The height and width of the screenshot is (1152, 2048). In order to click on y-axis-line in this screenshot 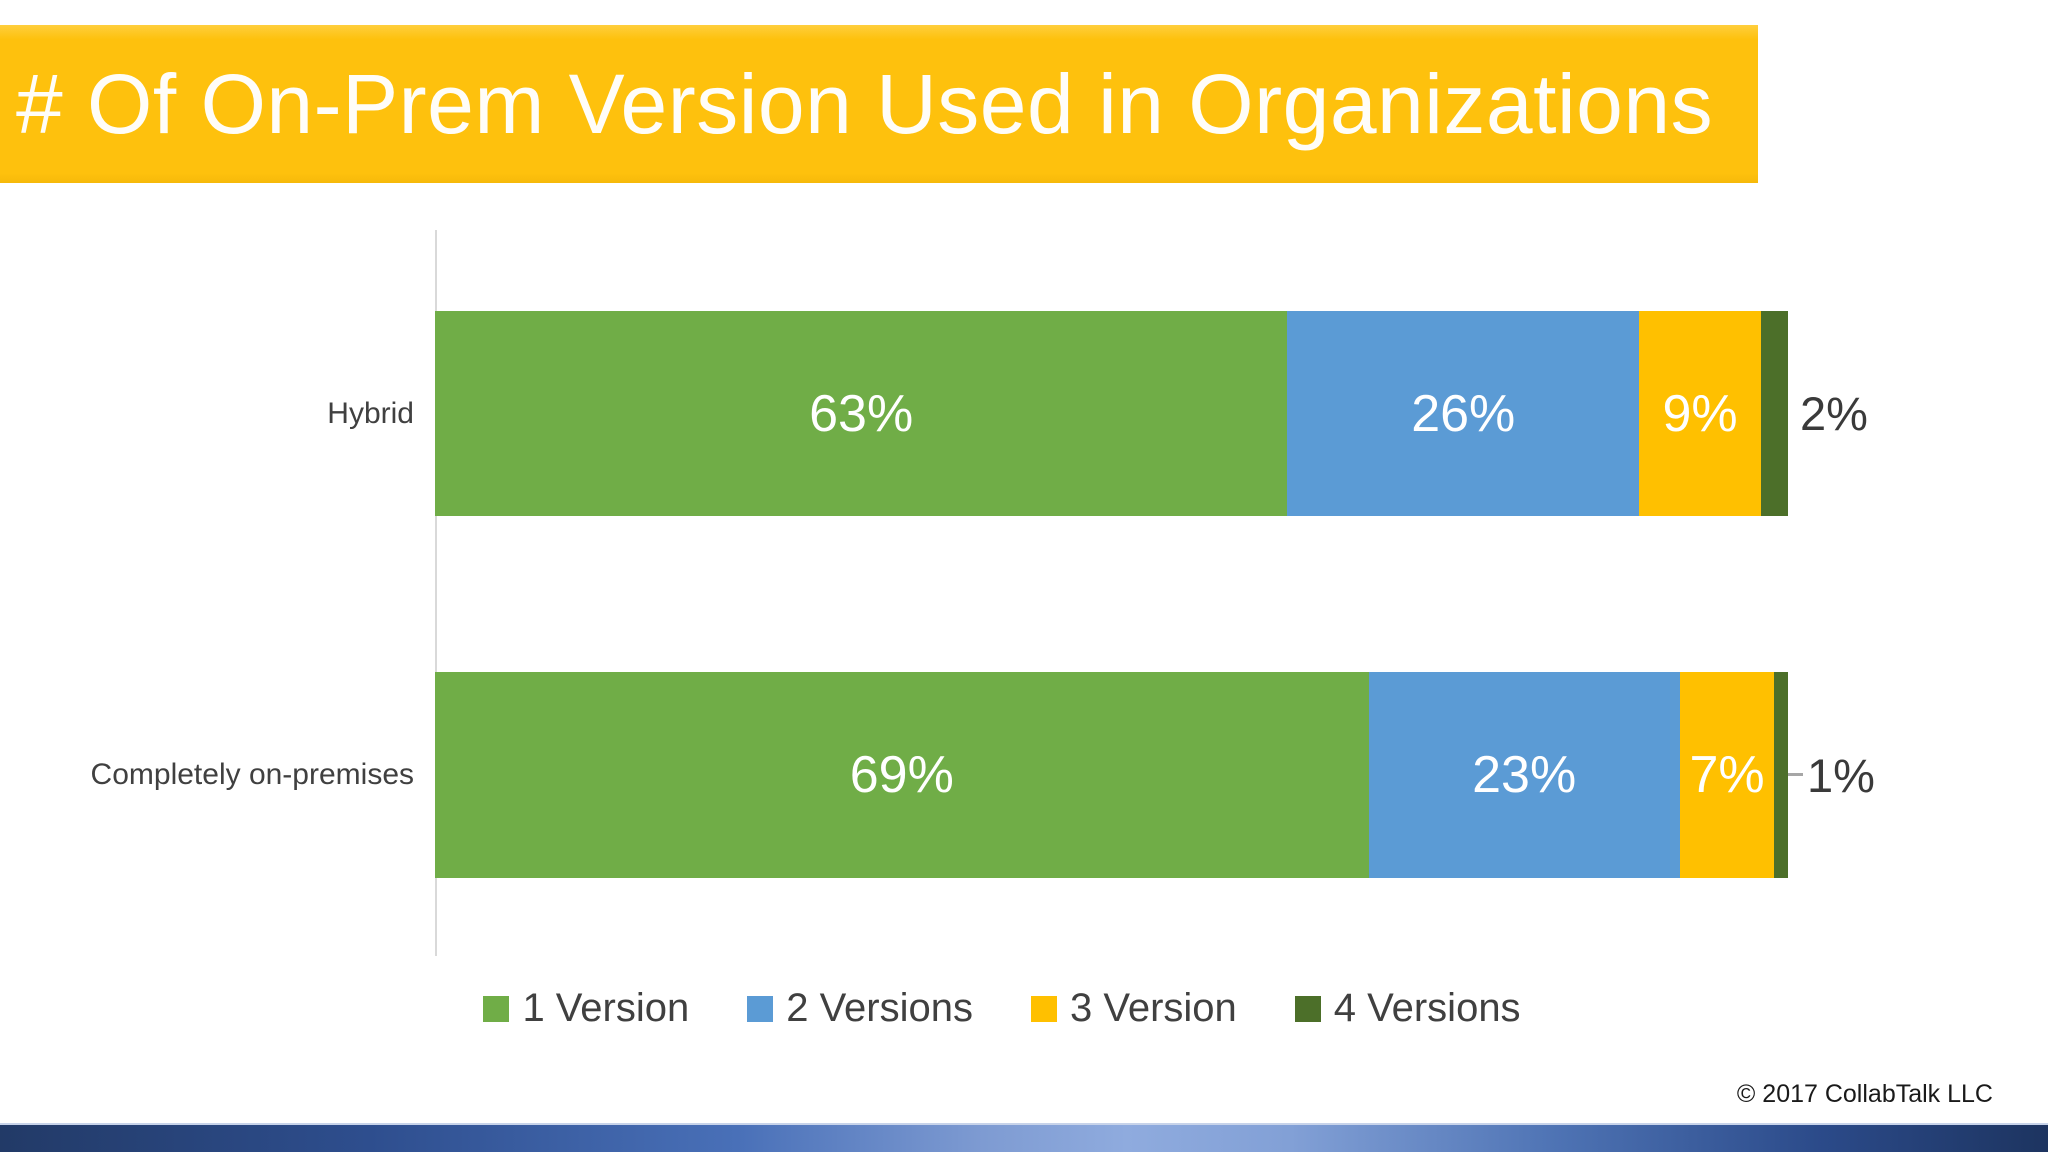, I will do `click(436, 593)`.